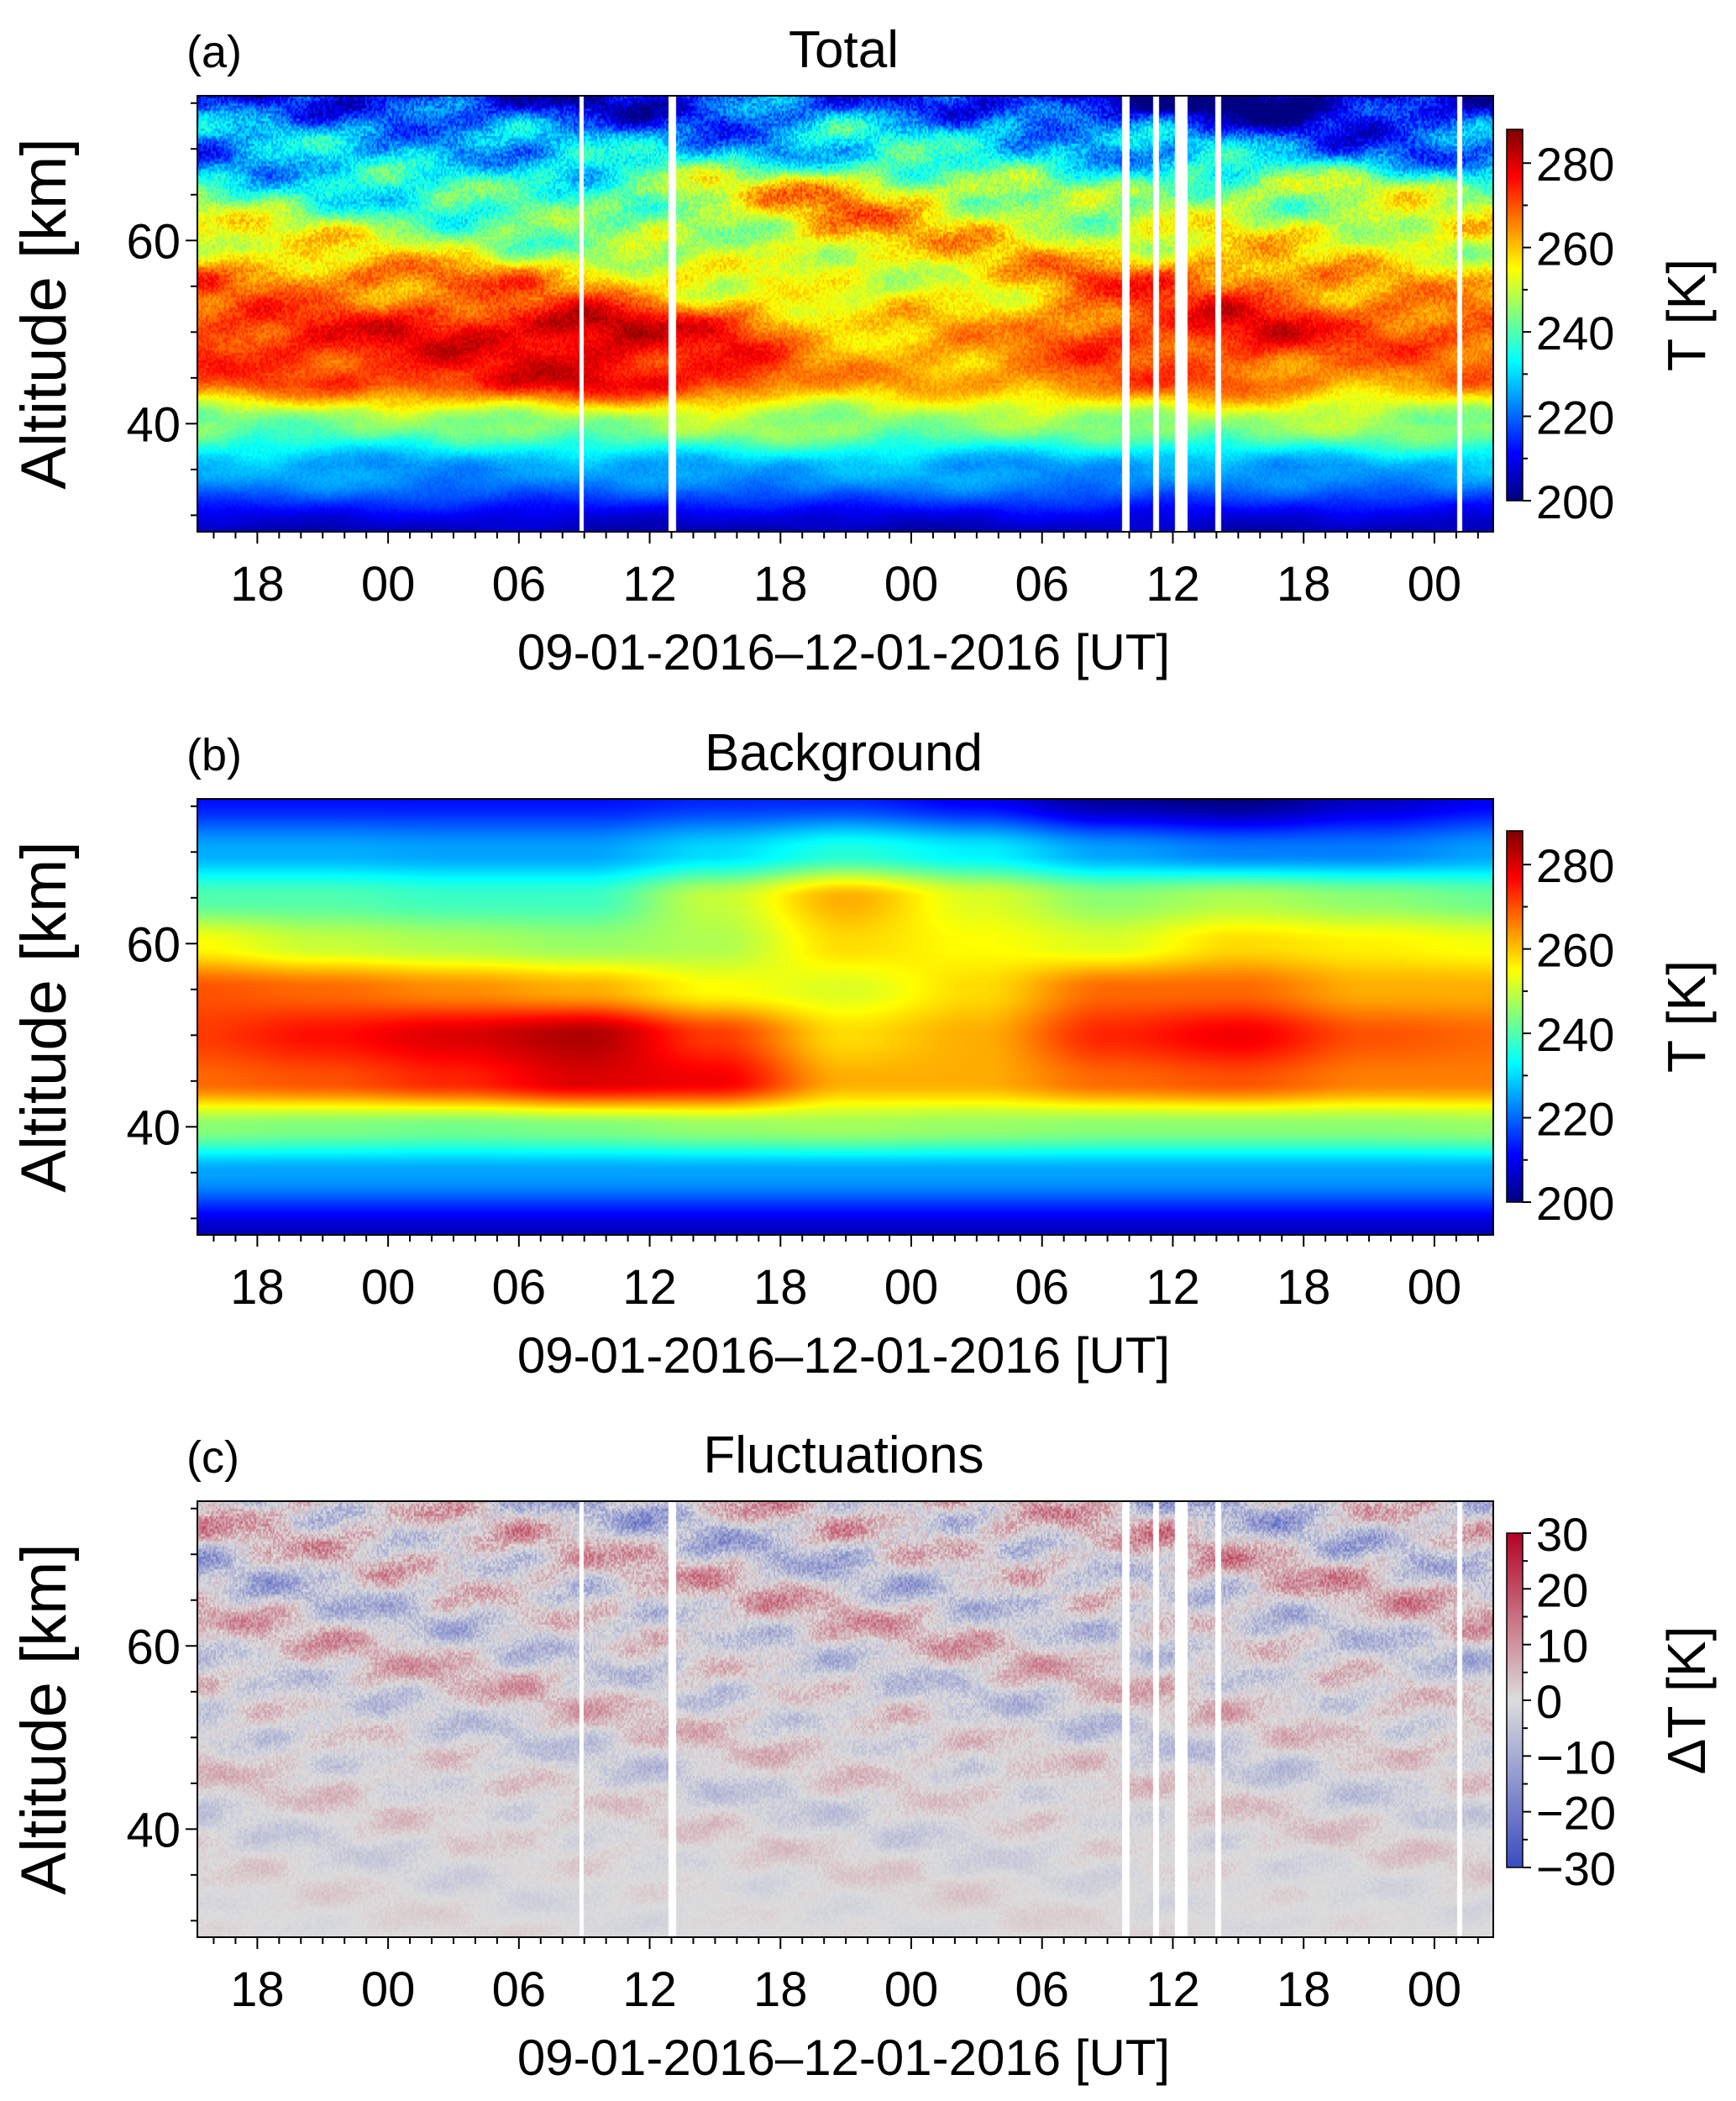  What do you see at coordinates (1686, 1701) in the screenshot?
I see `colorbar-label: ΔT [K]` at bounding box center [1686, 1701].